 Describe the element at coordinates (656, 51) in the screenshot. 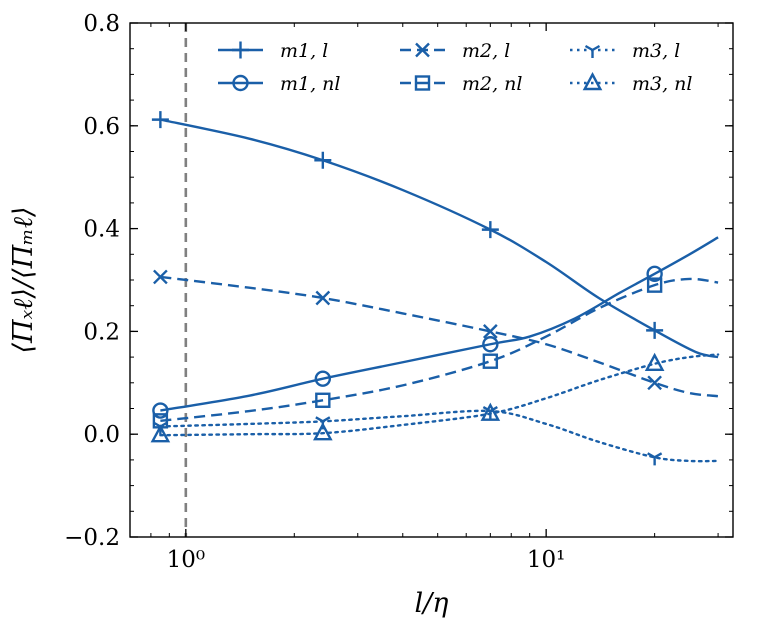

I see `legend-label: m3, l` at that location.